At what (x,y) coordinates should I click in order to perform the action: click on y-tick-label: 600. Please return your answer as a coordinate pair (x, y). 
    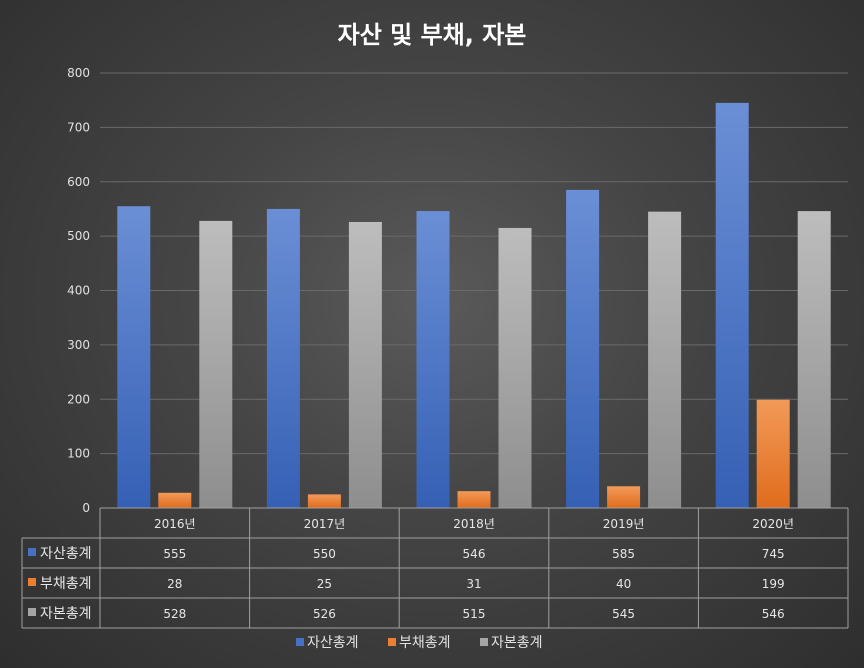
    Looking at the image, I should click on (78, 182).